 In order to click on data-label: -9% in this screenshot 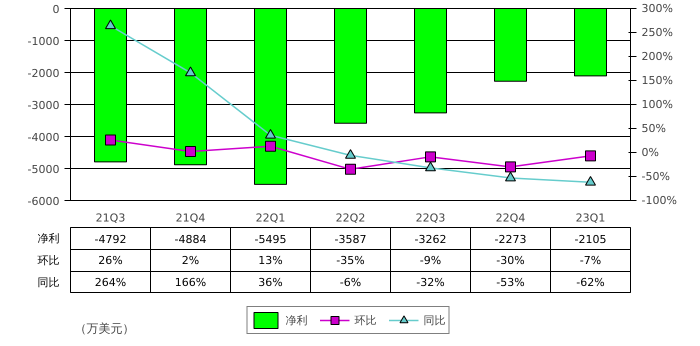, I will do `click(431, 260)`.